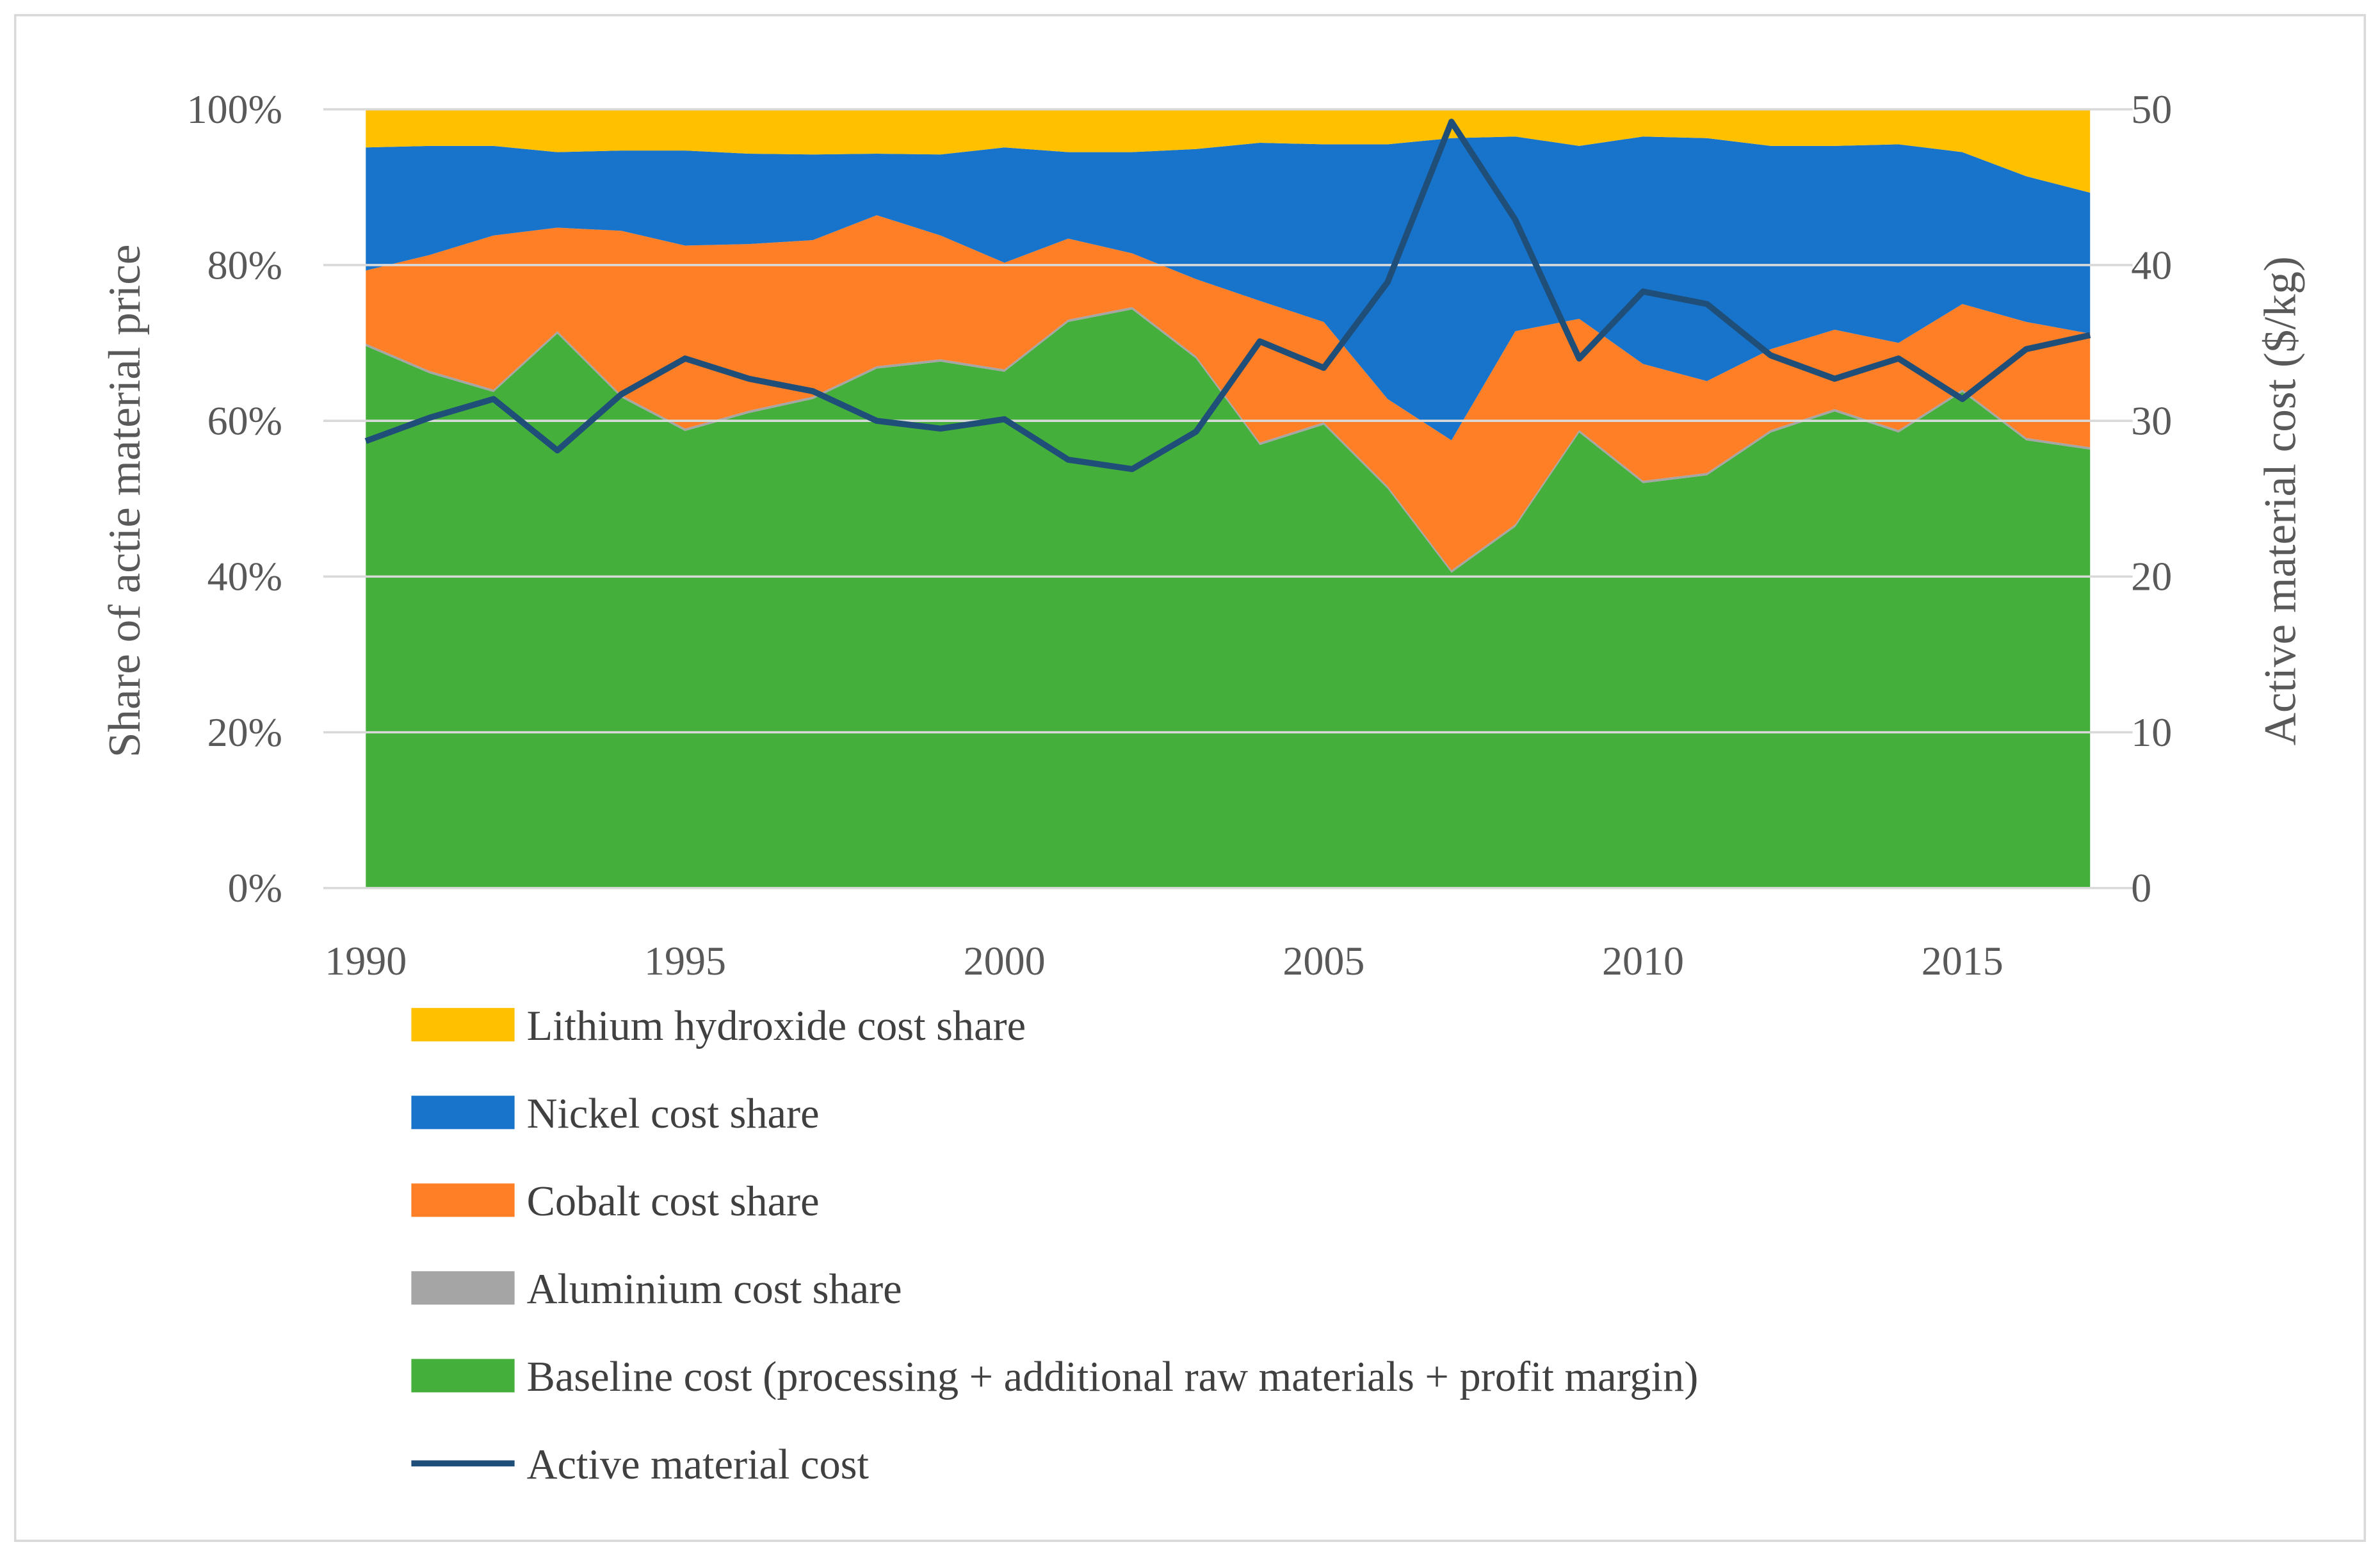  What do you see at coordinates (1324, 961) in the screenshot?
I see `x-tick-label: 2005` at bounding box center [1324, 961].